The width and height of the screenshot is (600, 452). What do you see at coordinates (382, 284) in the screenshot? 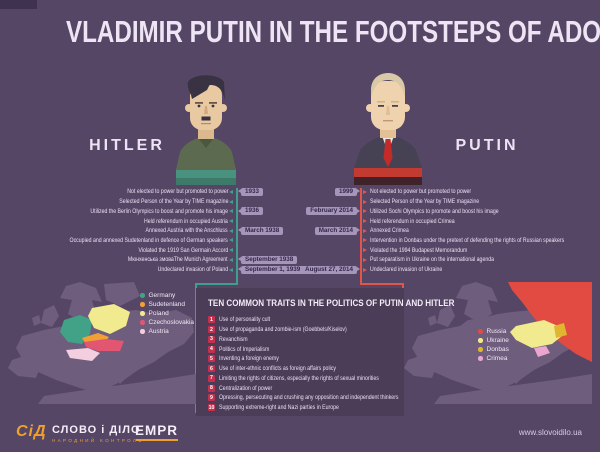
I see `putin-timeline-elbow` at bounding box center [382, 284].